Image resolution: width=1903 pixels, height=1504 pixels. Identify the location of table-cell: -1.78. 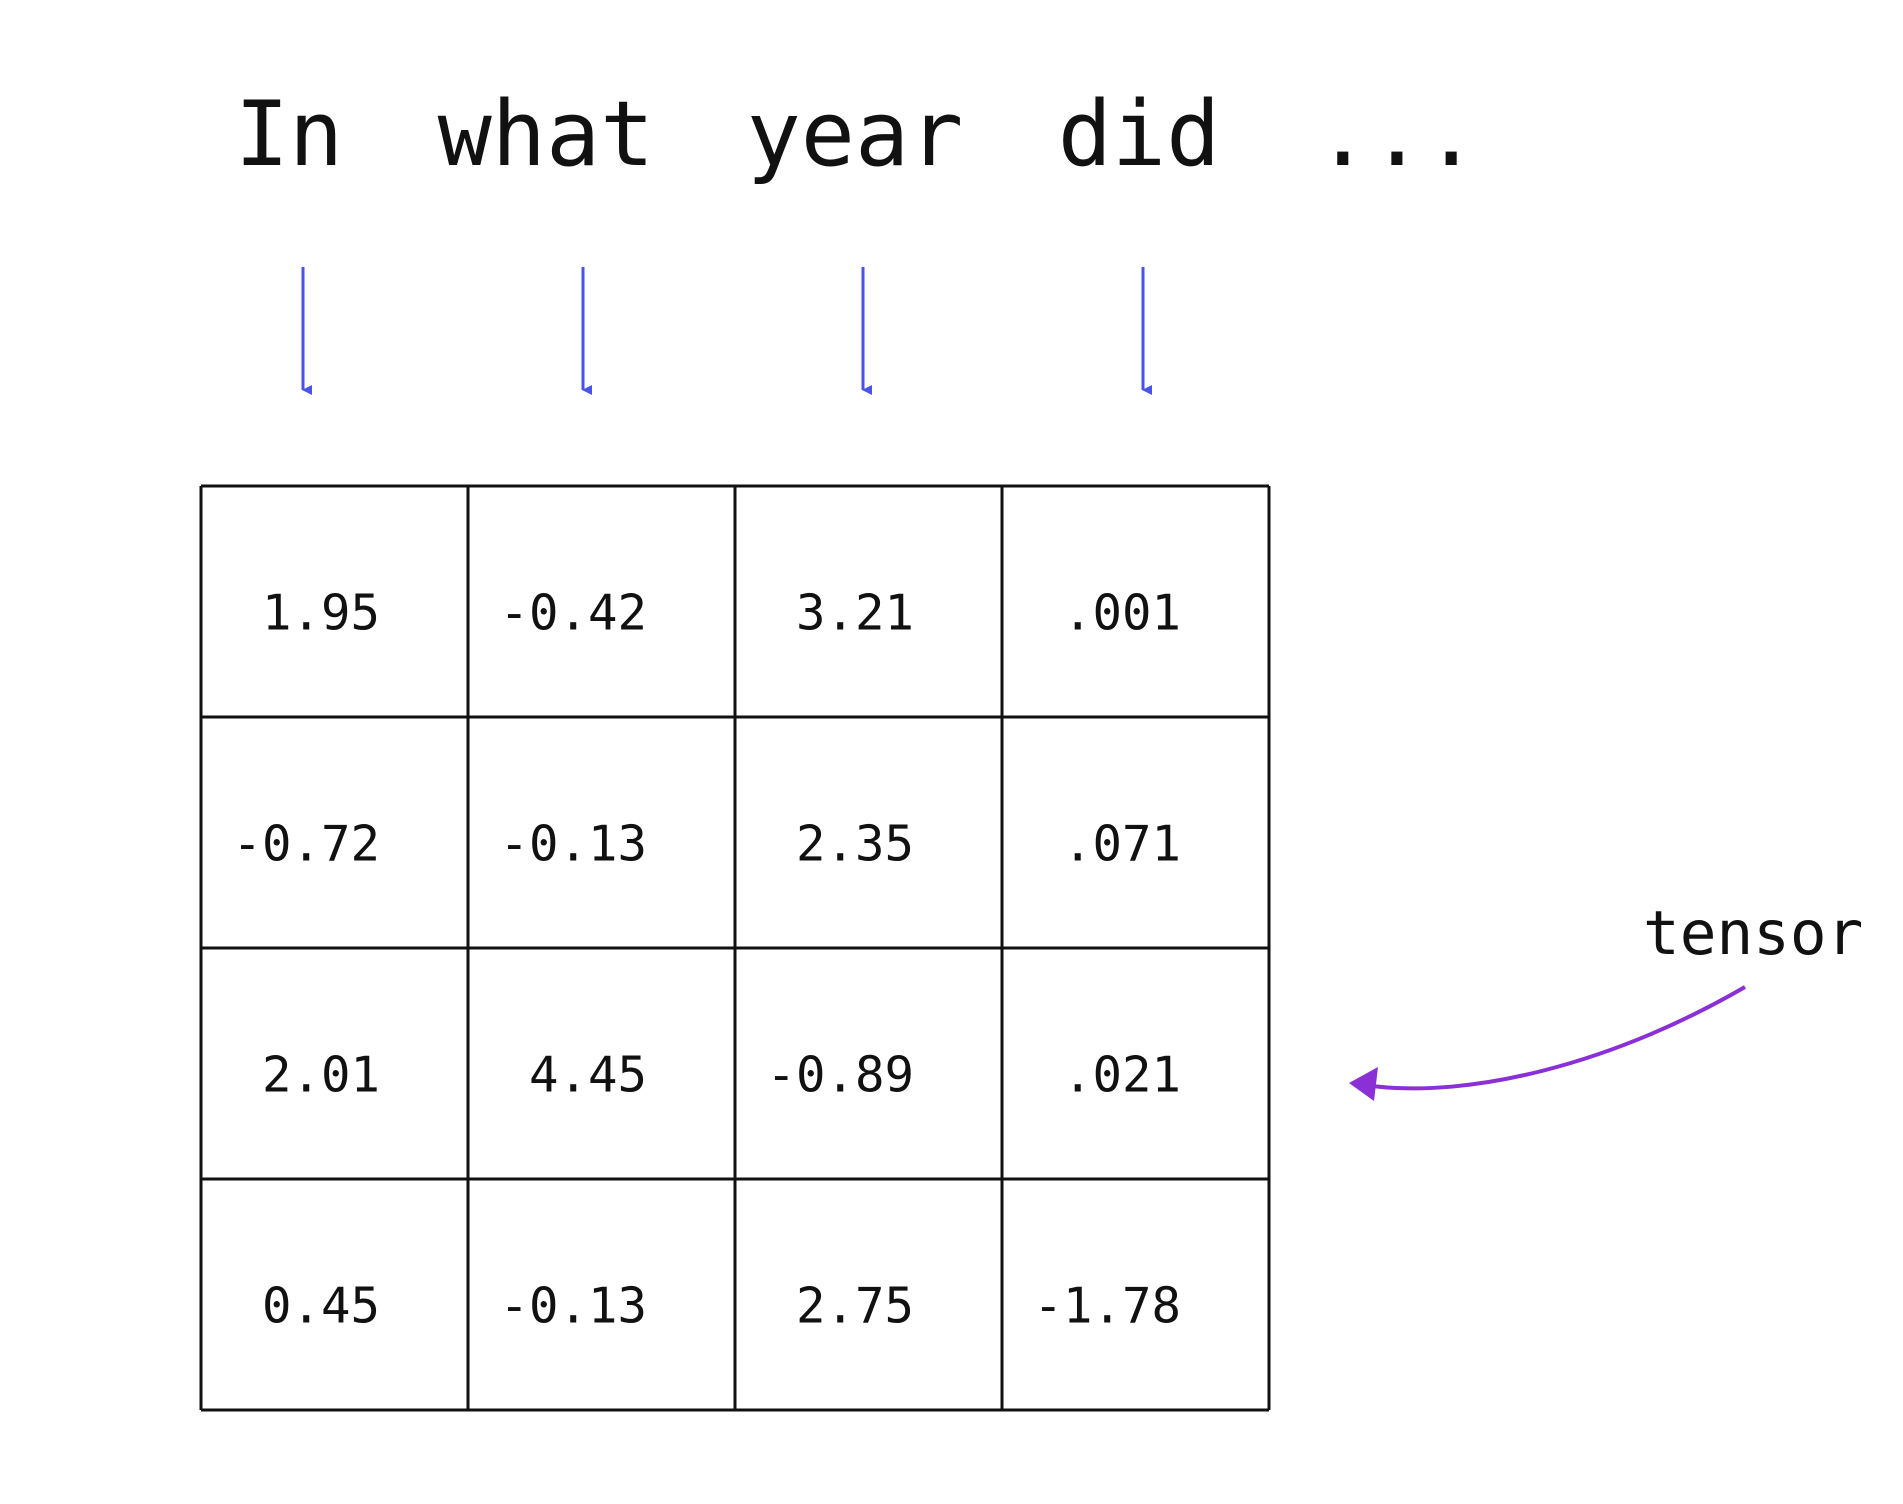
(1107, 1306).